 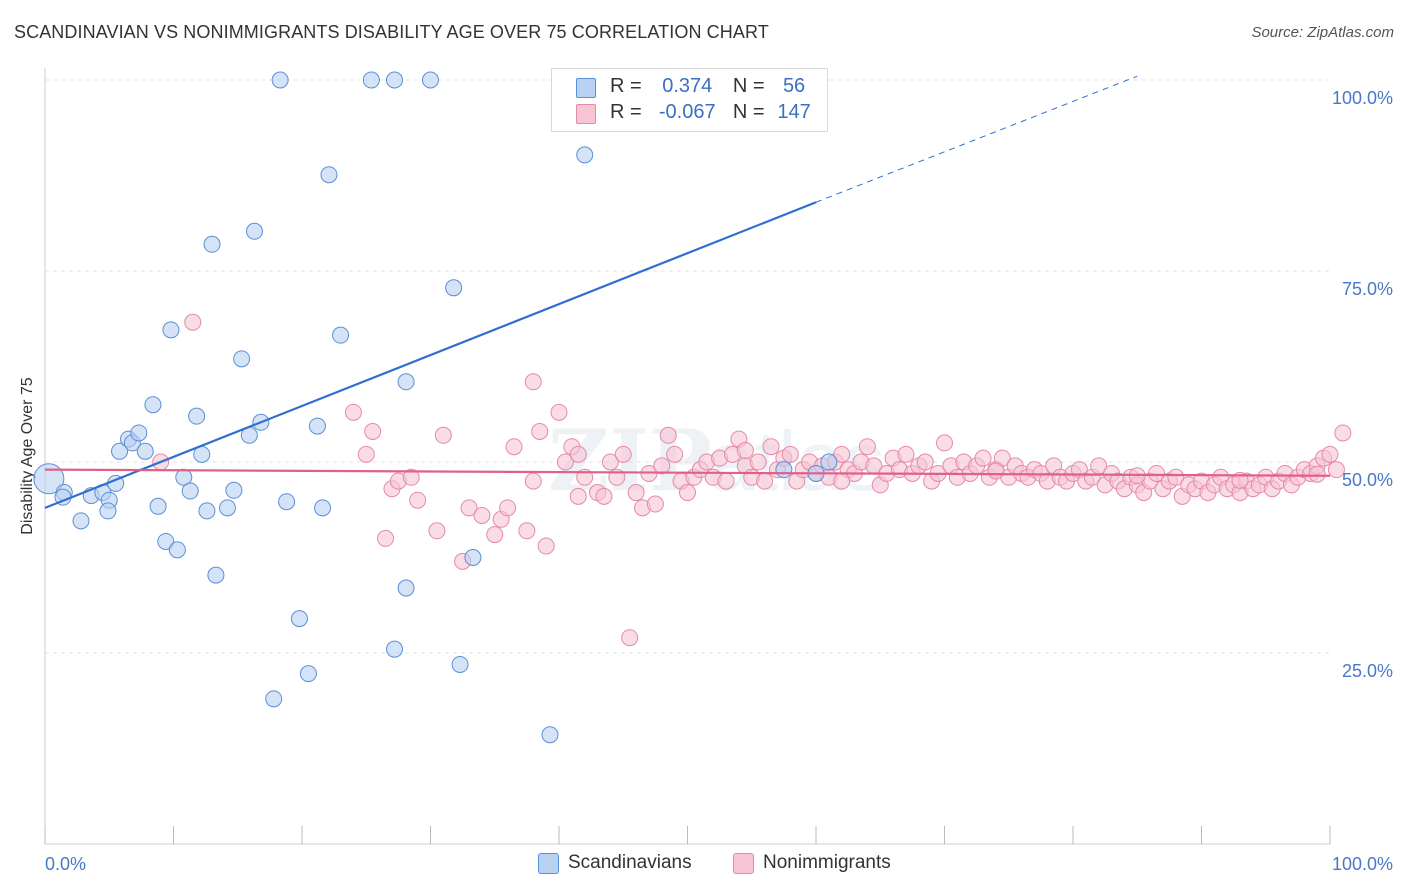 What do you see at coordinates (65, 864) in the screenshot?
I see `x-tick-label: 0.0%` at bounding box center [65, 864].